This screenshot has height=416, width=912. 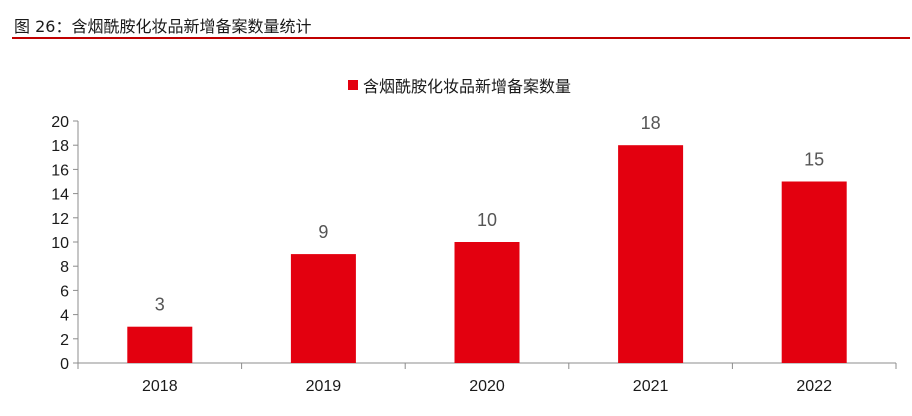 What do you see at coordinates (60, 122) in the screenshot?
I see `y-tick-label: 20` at bounding box center [60, 122].